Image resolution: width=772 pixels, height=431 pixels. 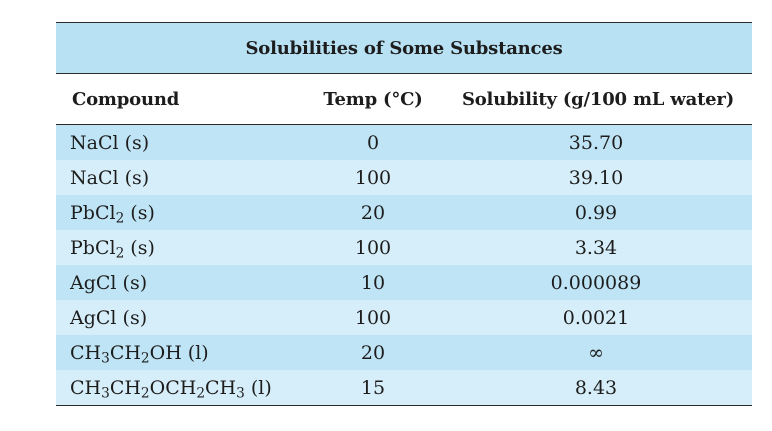 What do you see at coordinates (126, 99) in the screenshot?
I see `column-header-compound: Compound` at bounding box center [126, 99].